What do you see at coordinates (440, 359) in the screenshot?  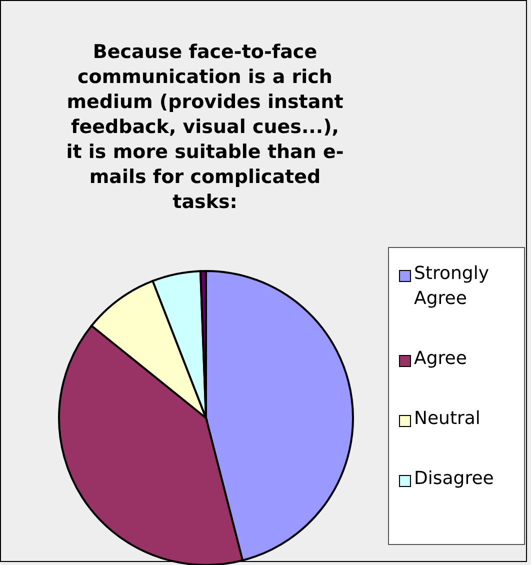 I see `legend-label: Agree` at bounding box center [440, 359].